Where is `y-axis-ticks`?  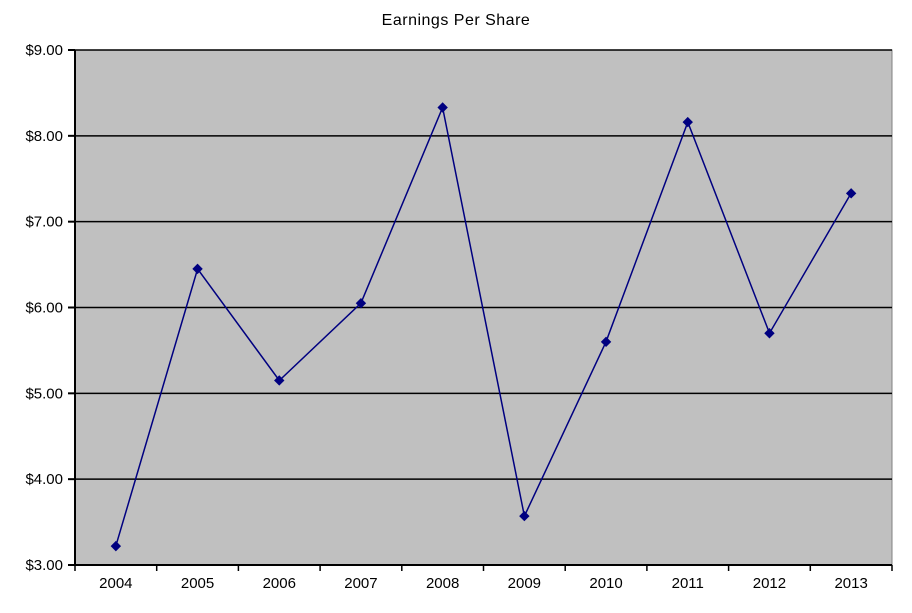
y-axis-ticks is located at coordinates (71, 307).